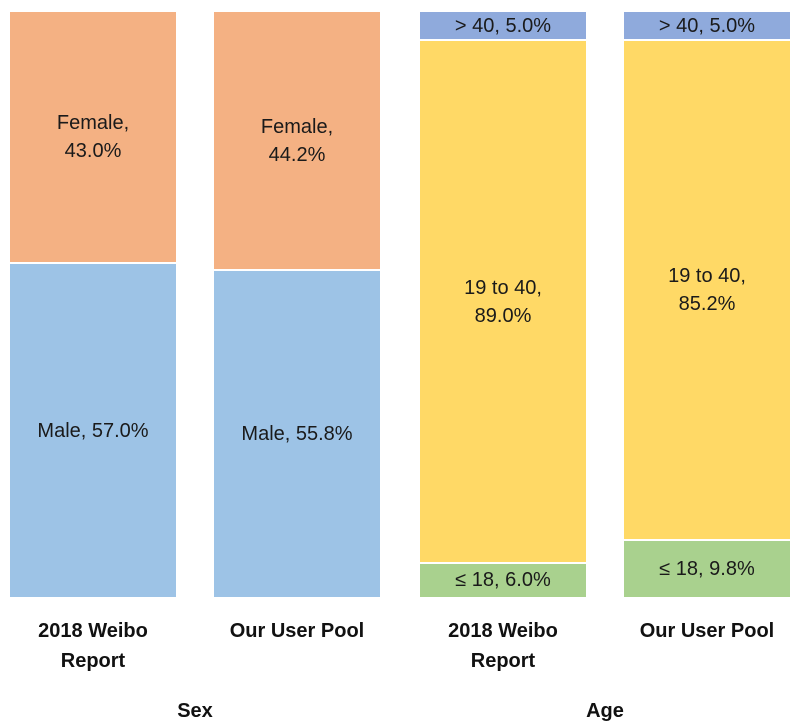 Image resolution: width=792 pixels, height=728 pixels. I want to click on data-label: Female, 44.2%, so click(297, 140).